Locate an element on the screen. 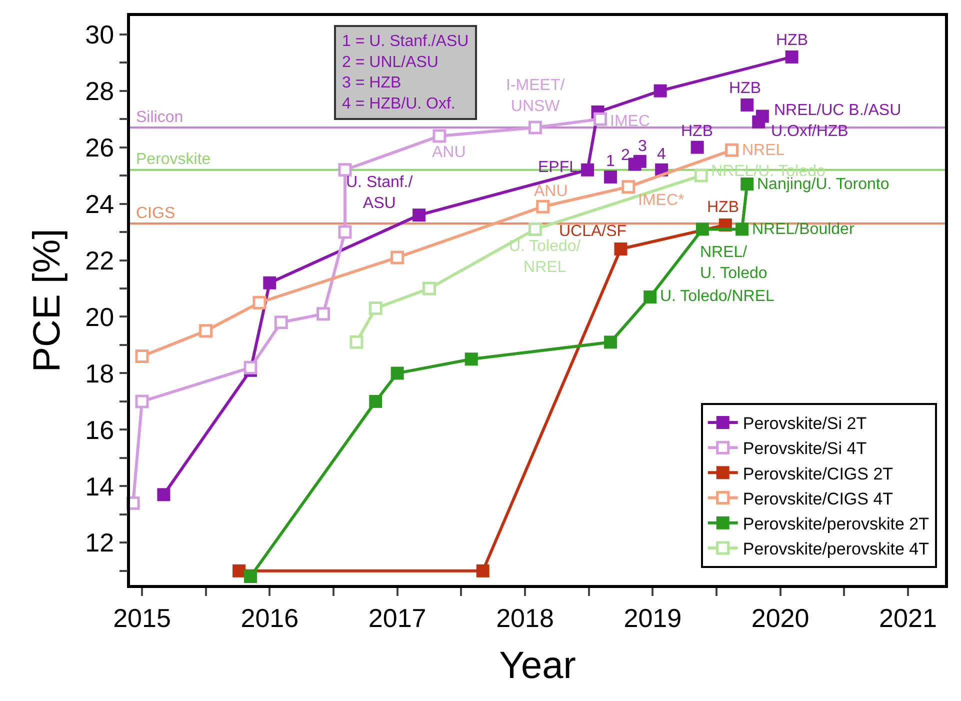  y-tick-label: 30 is located at coordinates (99, 34).